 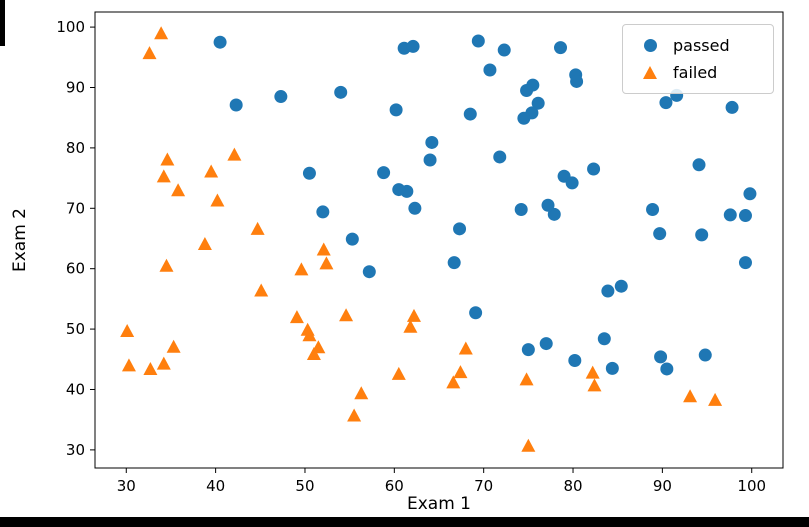 I want to click on x-tick-label: 30, so click(x=126, y=486).